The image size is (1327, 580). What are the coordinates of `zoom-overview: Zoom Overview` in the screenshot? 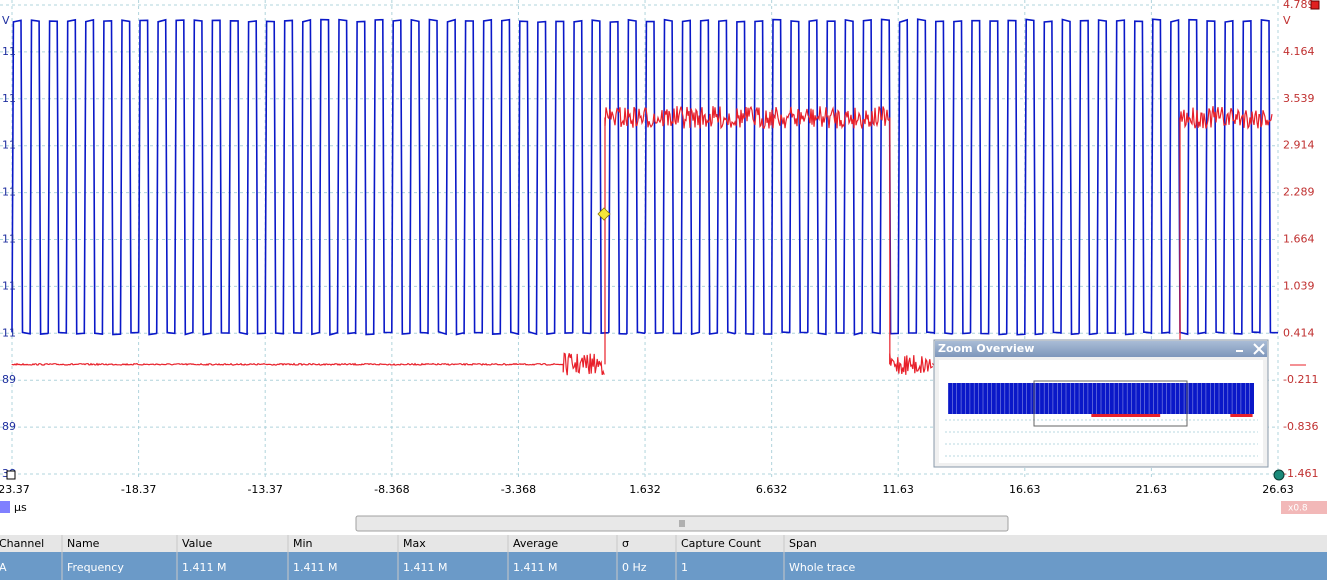 It's located at (1101, 403).